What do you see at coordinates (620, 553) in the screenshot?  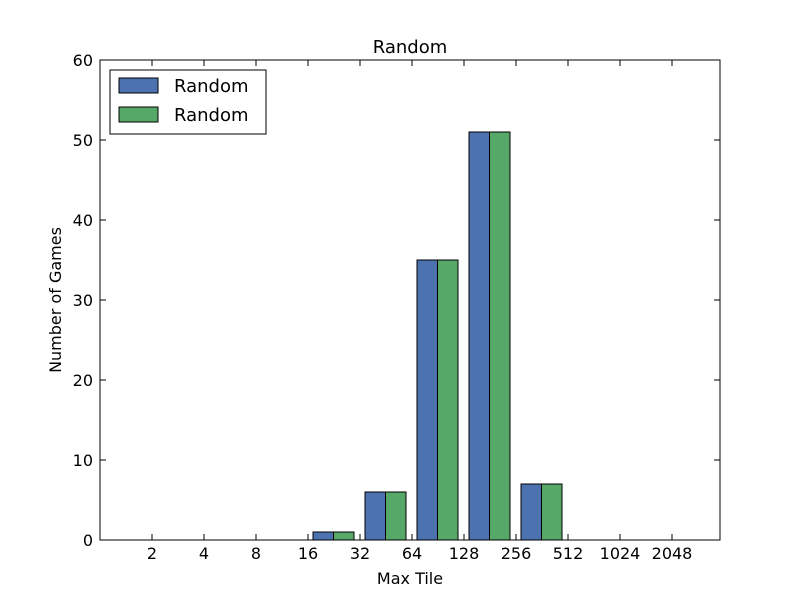 I see `x-tick-label-1024: 1024` at bounding box center [620, 553].